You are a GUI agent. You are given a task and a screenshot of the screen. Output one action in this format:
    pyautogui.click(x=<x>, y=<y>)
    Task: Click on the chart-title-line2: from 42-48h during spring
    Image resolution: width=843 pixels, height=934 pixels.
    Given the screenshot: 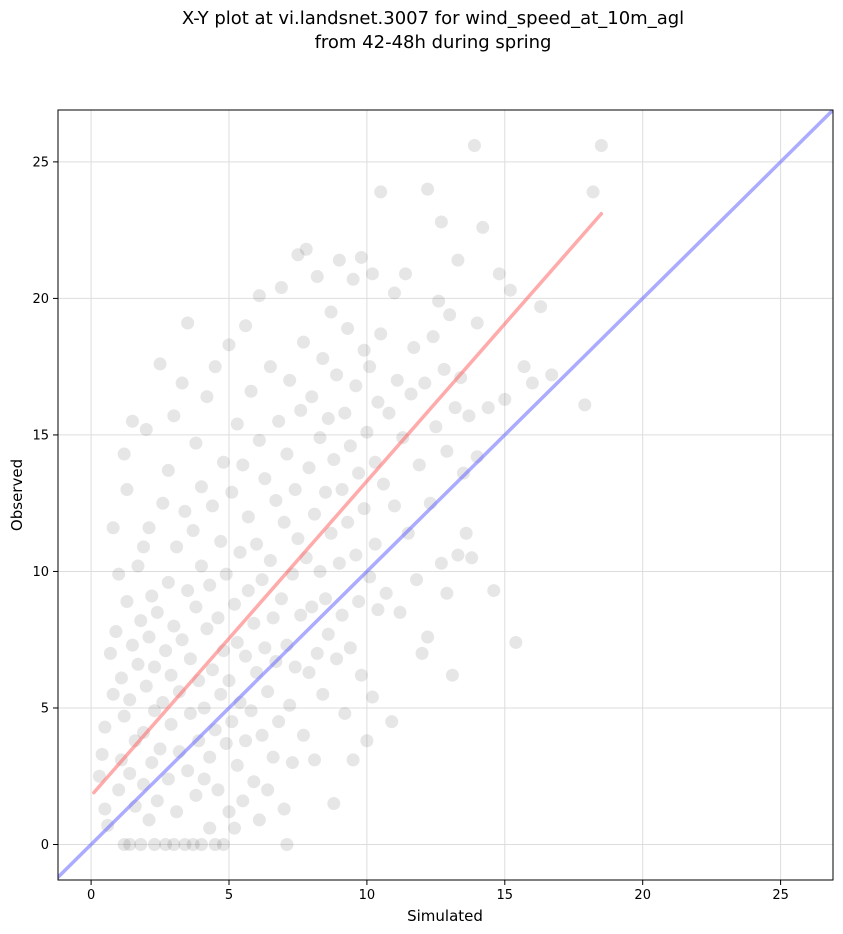 What is the action you would take?
    pyautogui.click(x=433, y=42)
    